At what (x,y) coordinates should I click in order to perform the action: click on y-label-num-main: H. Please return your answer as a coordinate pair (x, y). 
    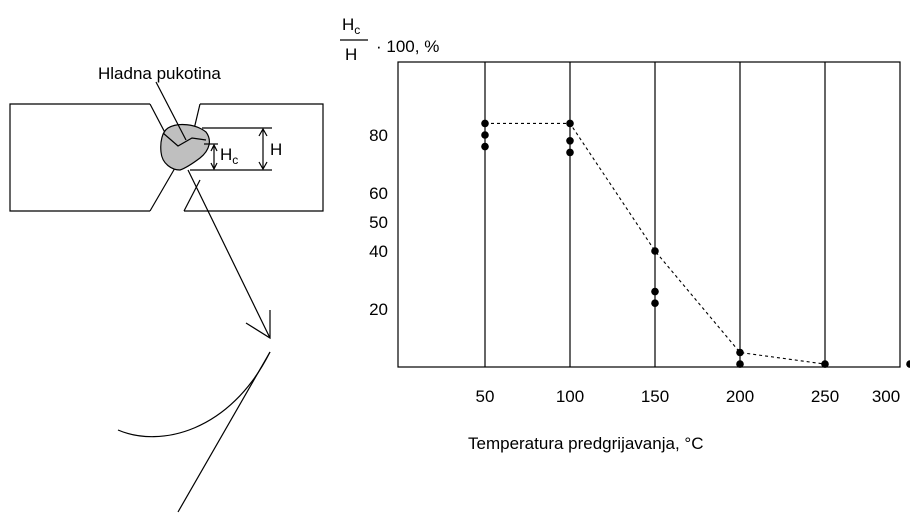
    Looking at the image, I should click on (348, 24).